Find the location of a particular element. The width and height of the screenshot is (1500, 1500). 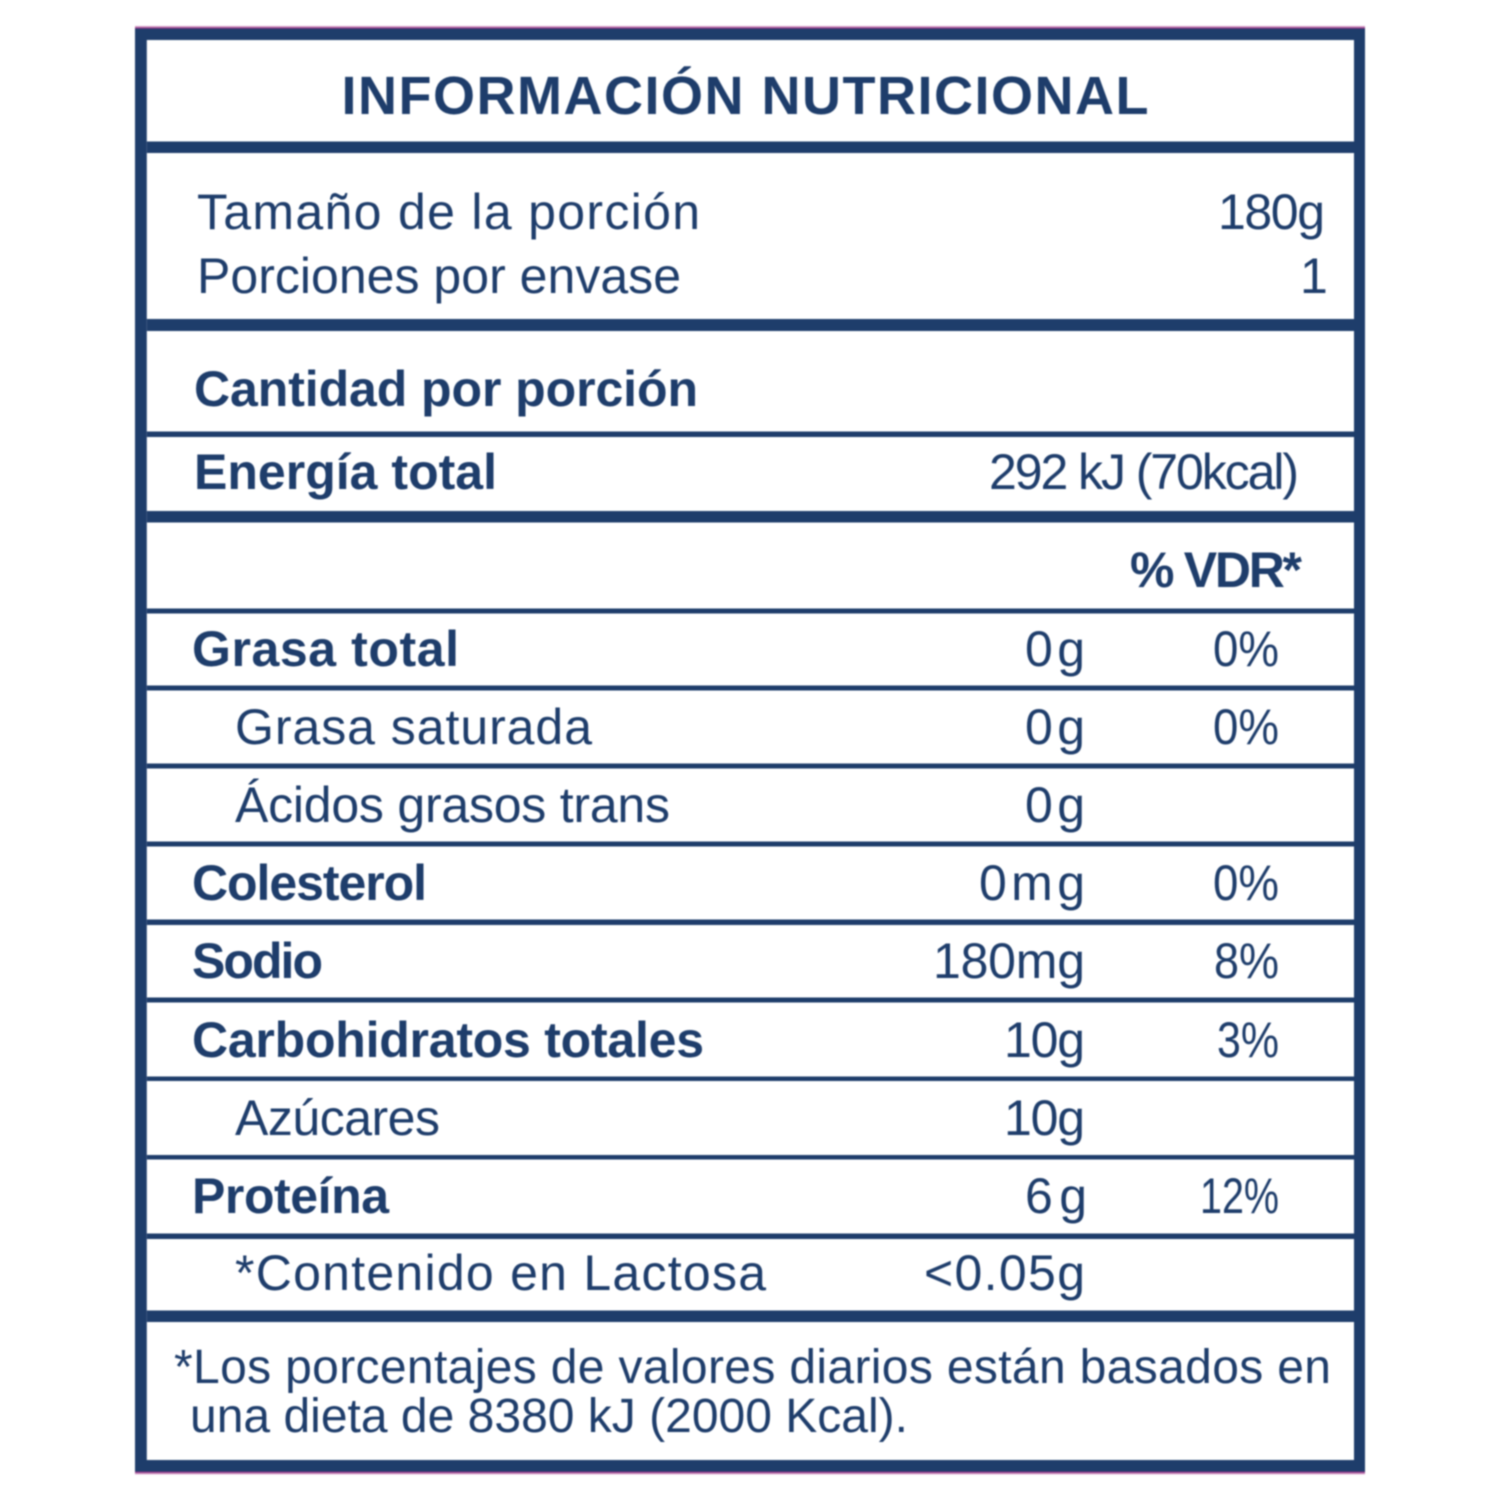

svg-text: Grasa total is located at coordinates (325, 649).